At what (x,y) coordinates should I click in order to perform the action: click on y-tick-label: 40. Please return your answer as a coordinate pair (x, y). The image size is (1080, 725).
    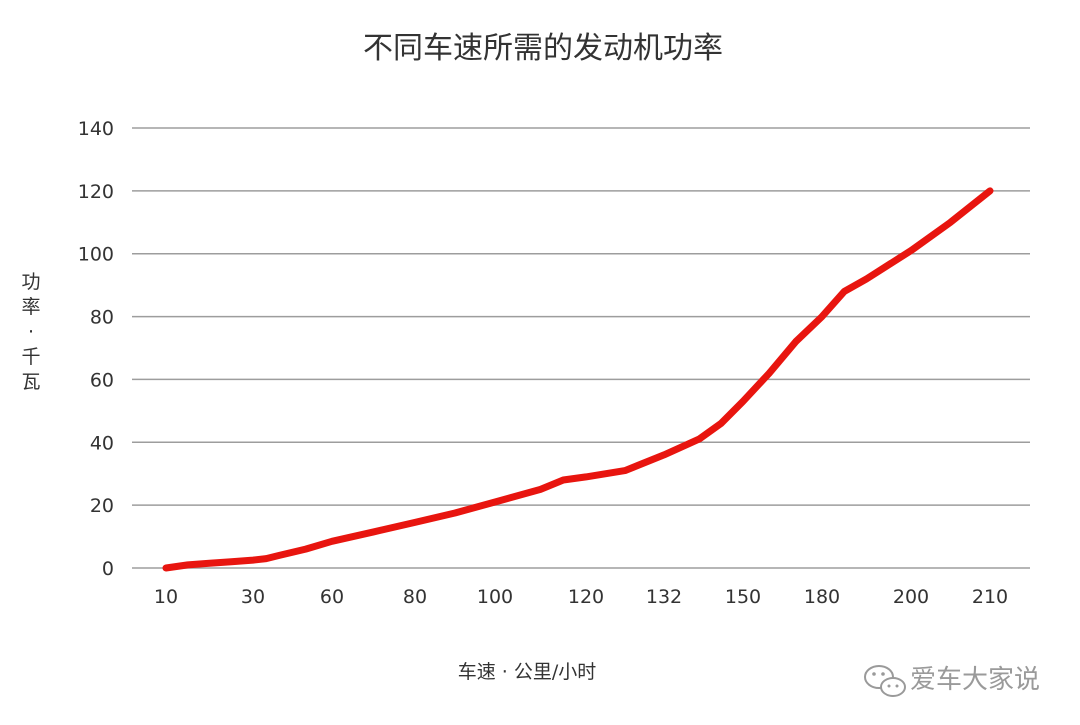
    Looking at the image, I should click on (102, 443).